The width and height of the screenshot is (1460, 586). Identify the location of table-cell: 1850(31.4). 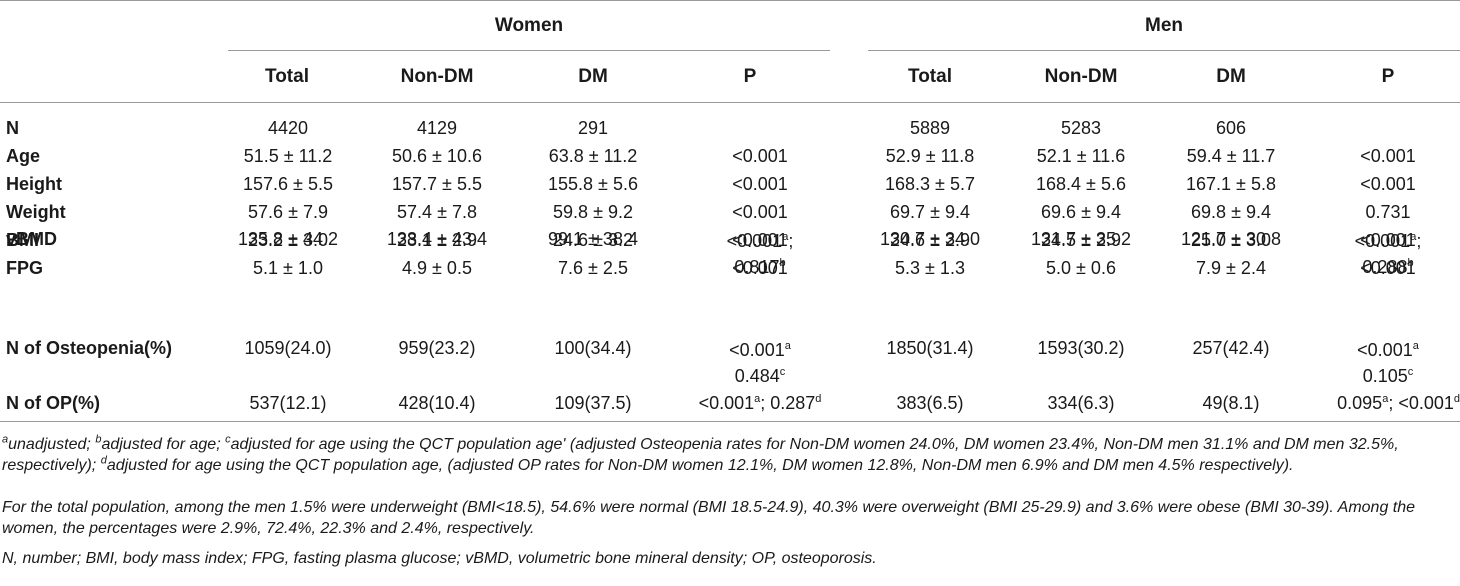
(930, 348).